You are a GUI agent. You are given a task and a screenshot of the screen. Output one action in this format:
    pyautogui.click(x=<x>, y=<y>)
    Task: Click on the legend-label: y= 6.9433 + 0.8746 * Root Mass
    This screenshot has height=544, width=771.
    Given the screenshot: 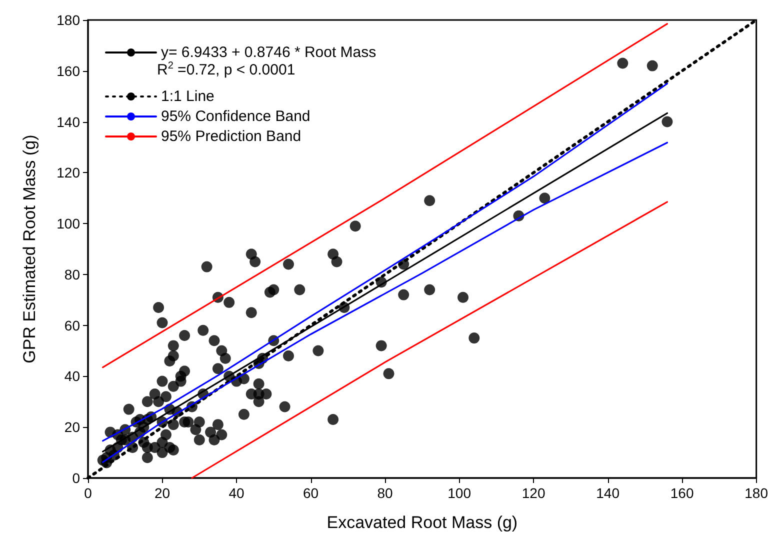 What is the action you would take?
    pyautogui.click(x=268, y=52)
    